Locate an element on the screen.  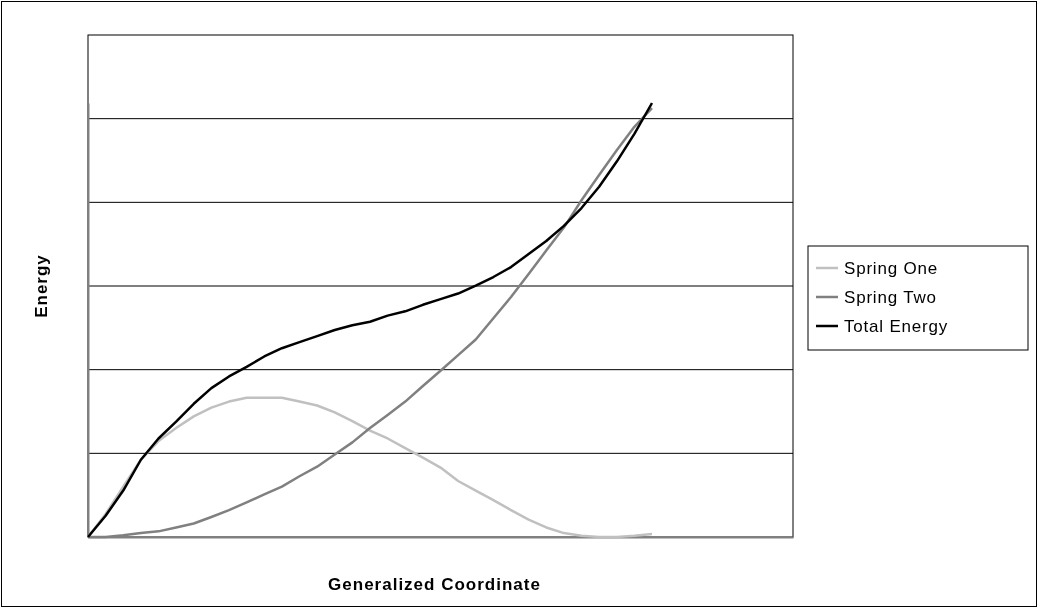
legend-label: Spring One is located at coordinates (891, 268).